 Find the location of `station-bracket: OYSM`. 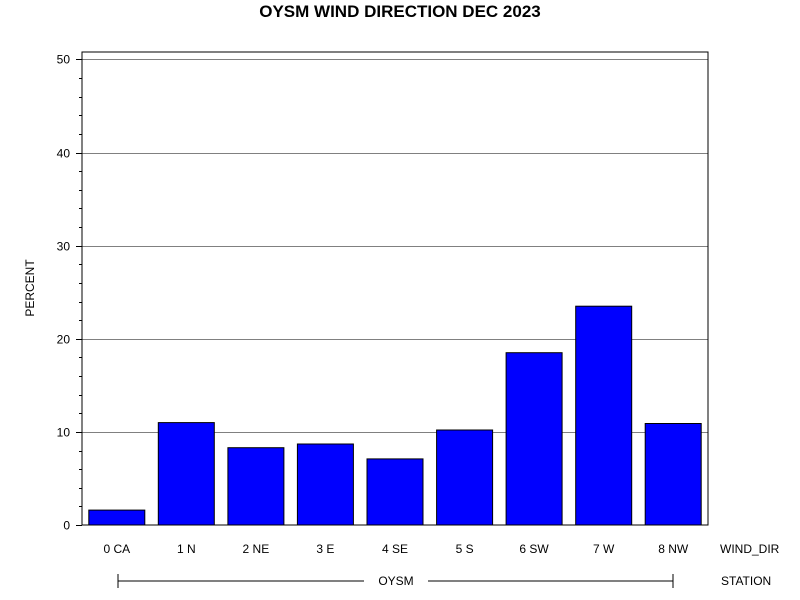

station-bracket: OYSM is located at coordinates (395, 581).